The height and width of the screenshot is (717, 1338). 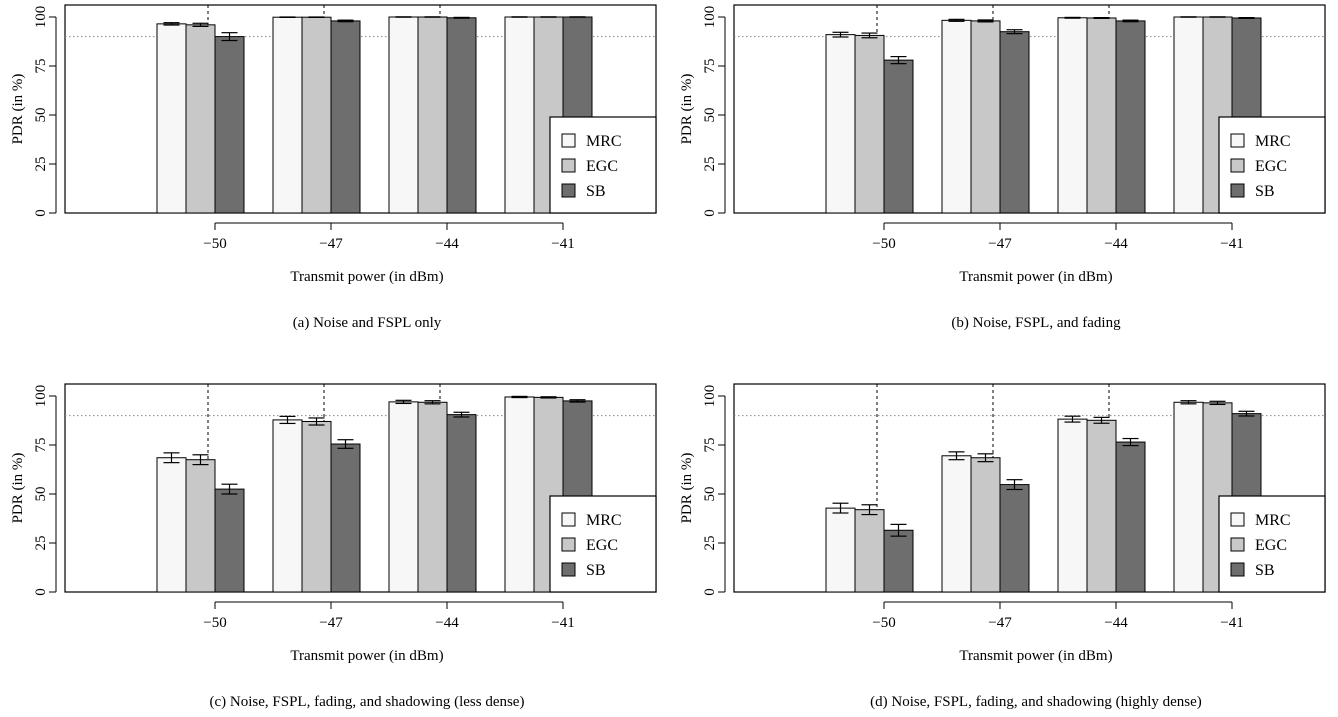 I want to click on y-tick-label: 50, so click(x=41, y=115).